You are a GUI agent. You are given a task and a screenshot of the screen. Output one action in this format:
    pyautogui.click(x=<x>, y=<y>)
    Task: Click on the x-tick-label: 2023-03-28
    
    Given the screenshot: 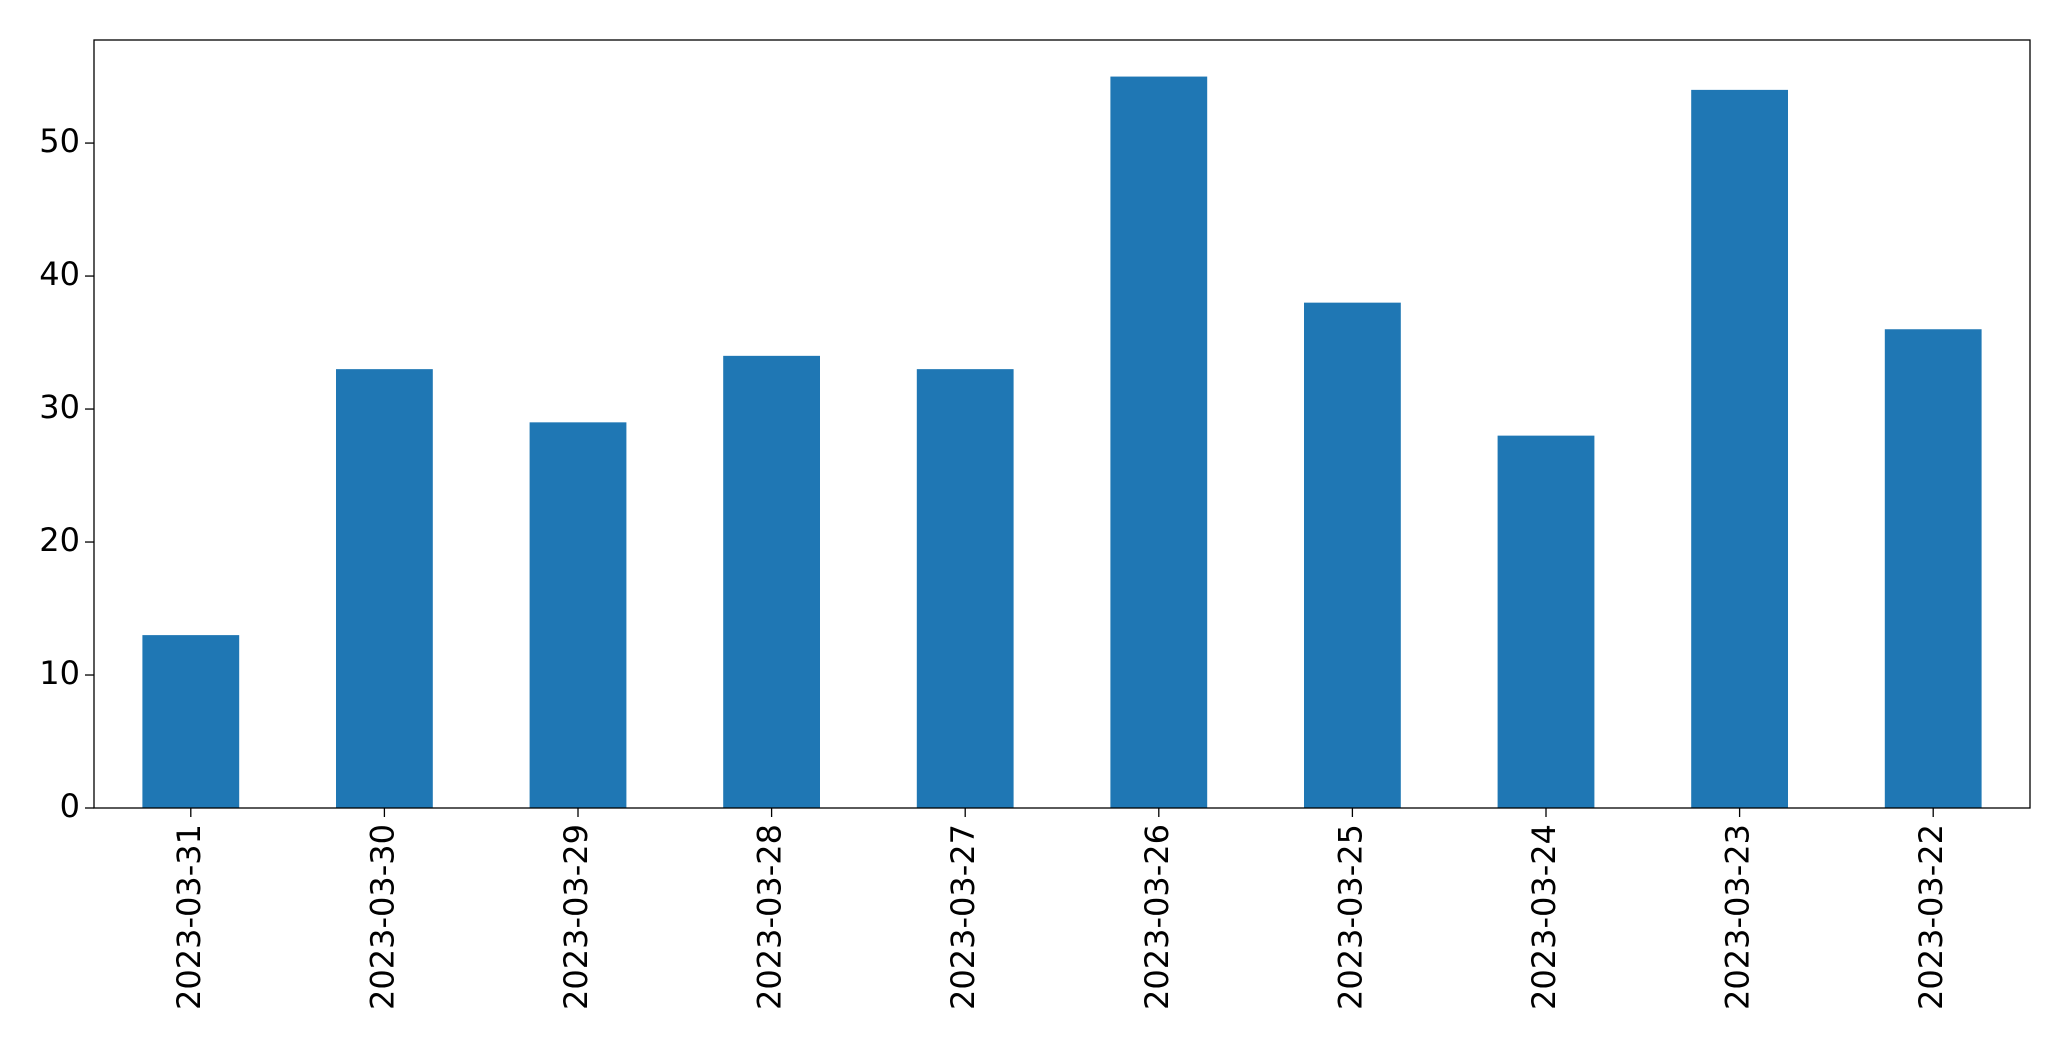 What is the action you would take?
    pyautogui.click(x=770, y=917)
    